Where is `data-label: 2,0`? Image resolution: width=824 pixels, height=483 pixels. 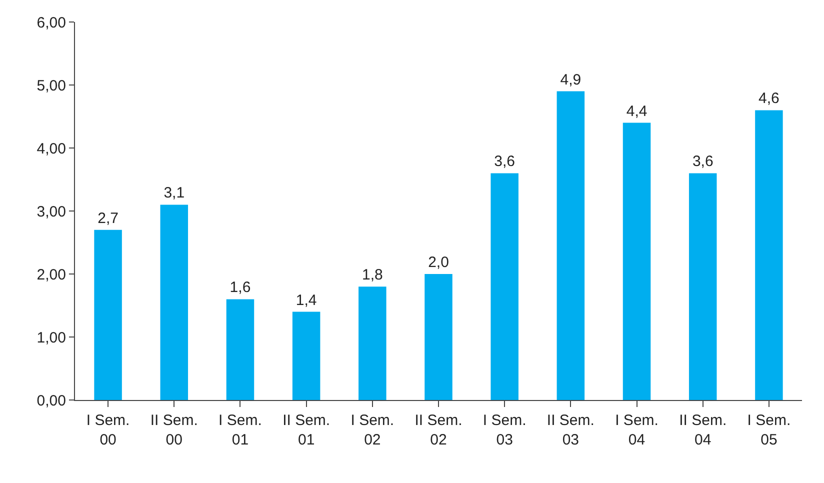 data-label: 2,0 is located at coordinates (438, 262).